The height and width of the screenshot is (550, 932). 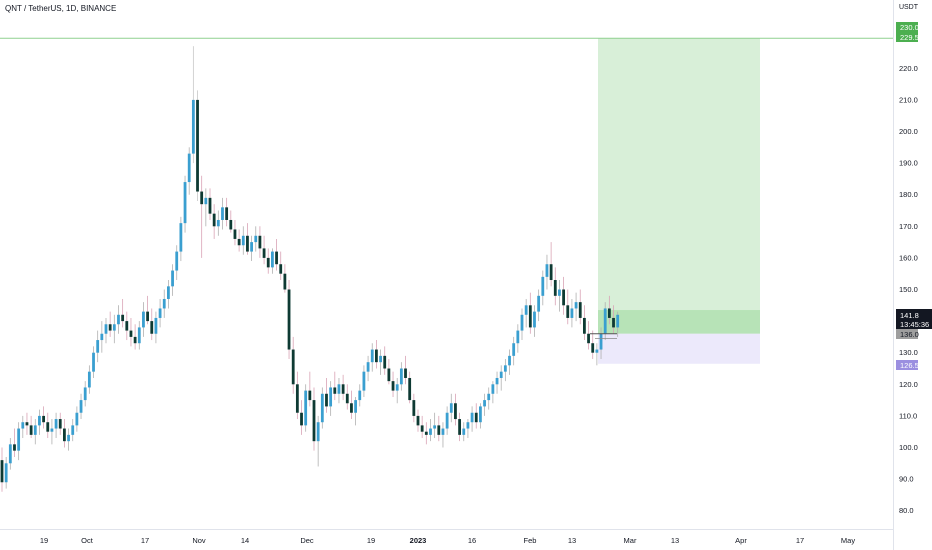 I want to click on x-tick-label: 19, so click(x=44, y=540).